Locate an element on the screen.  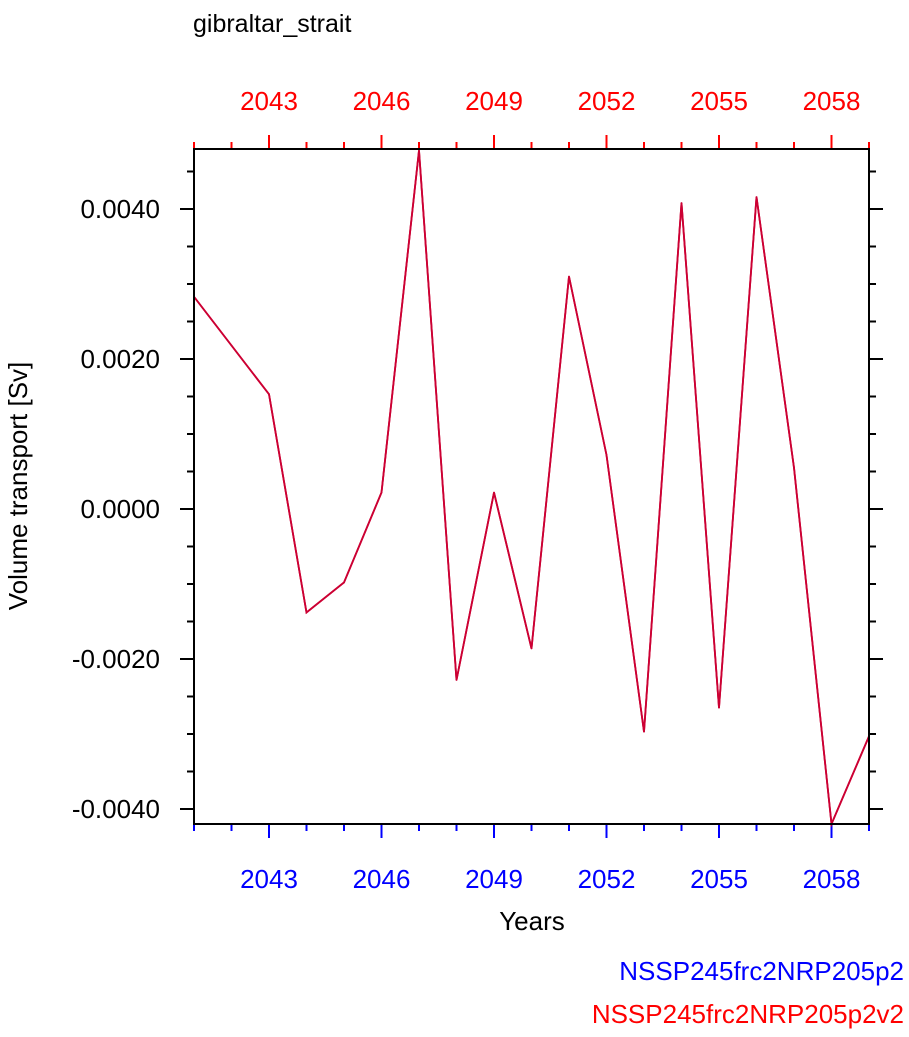
y-tick-label: -0.0040 is located at coordinates (116, 809).